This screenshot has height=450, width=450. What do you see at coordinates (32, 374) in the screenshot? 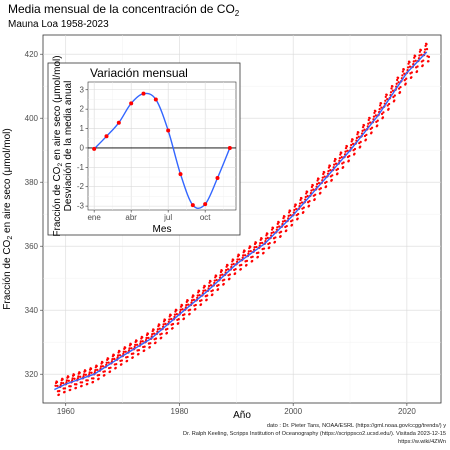
I see `y-tick-label: 320` at bounding box center [32, 374].